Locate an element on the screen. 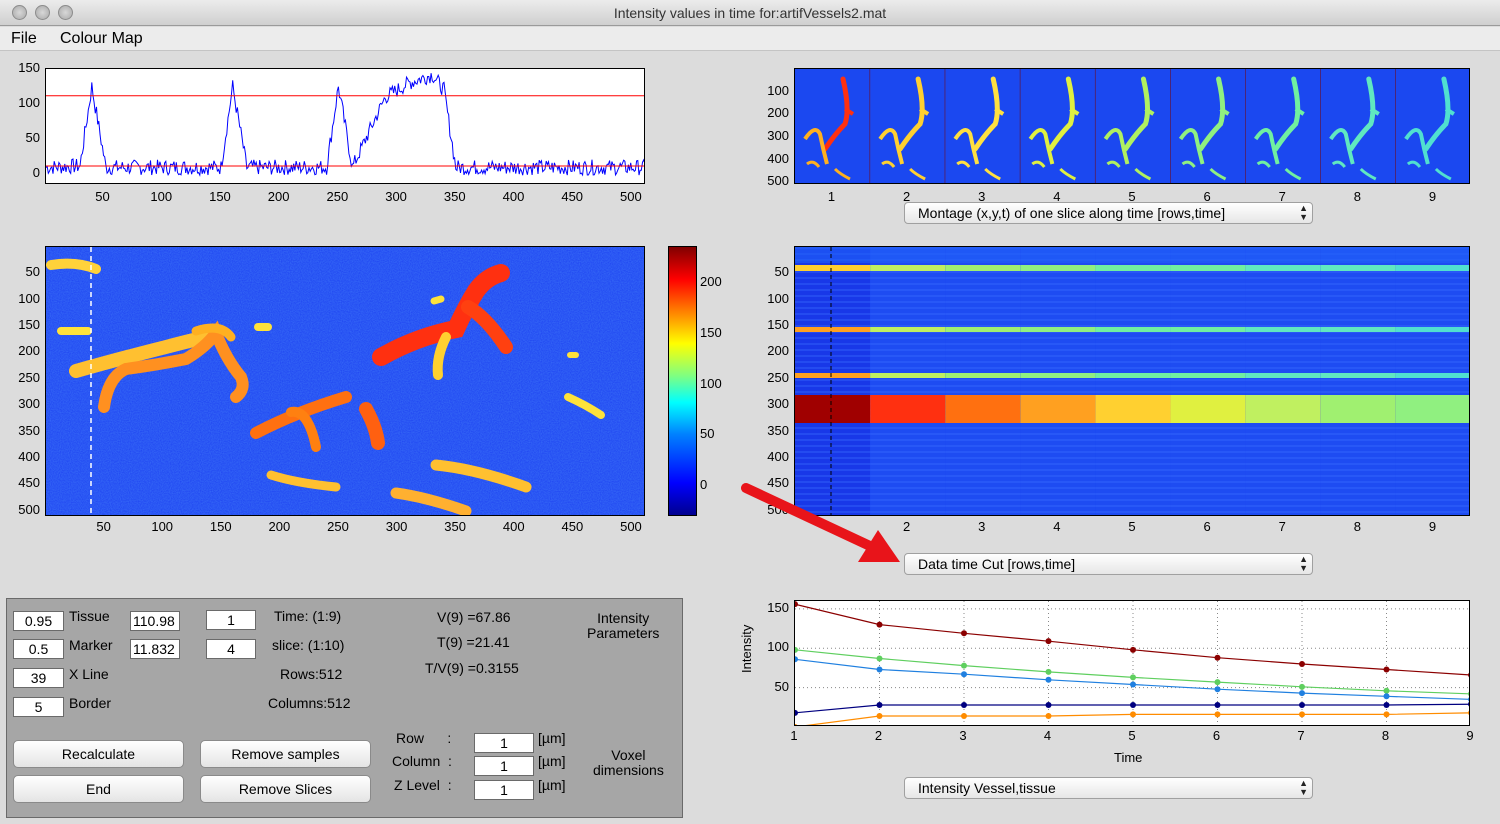  red-arrow-annotation is located at coordinates (820, 522).